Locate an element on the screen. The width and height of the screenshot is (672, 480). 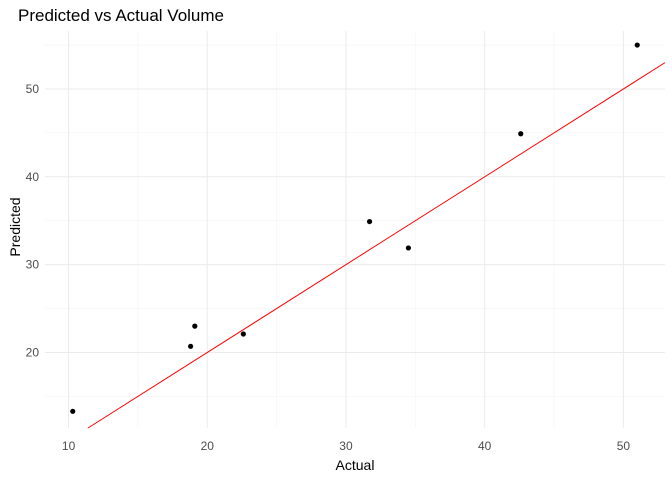
x-tick-label: 30 is located at coordinates (346, 446).